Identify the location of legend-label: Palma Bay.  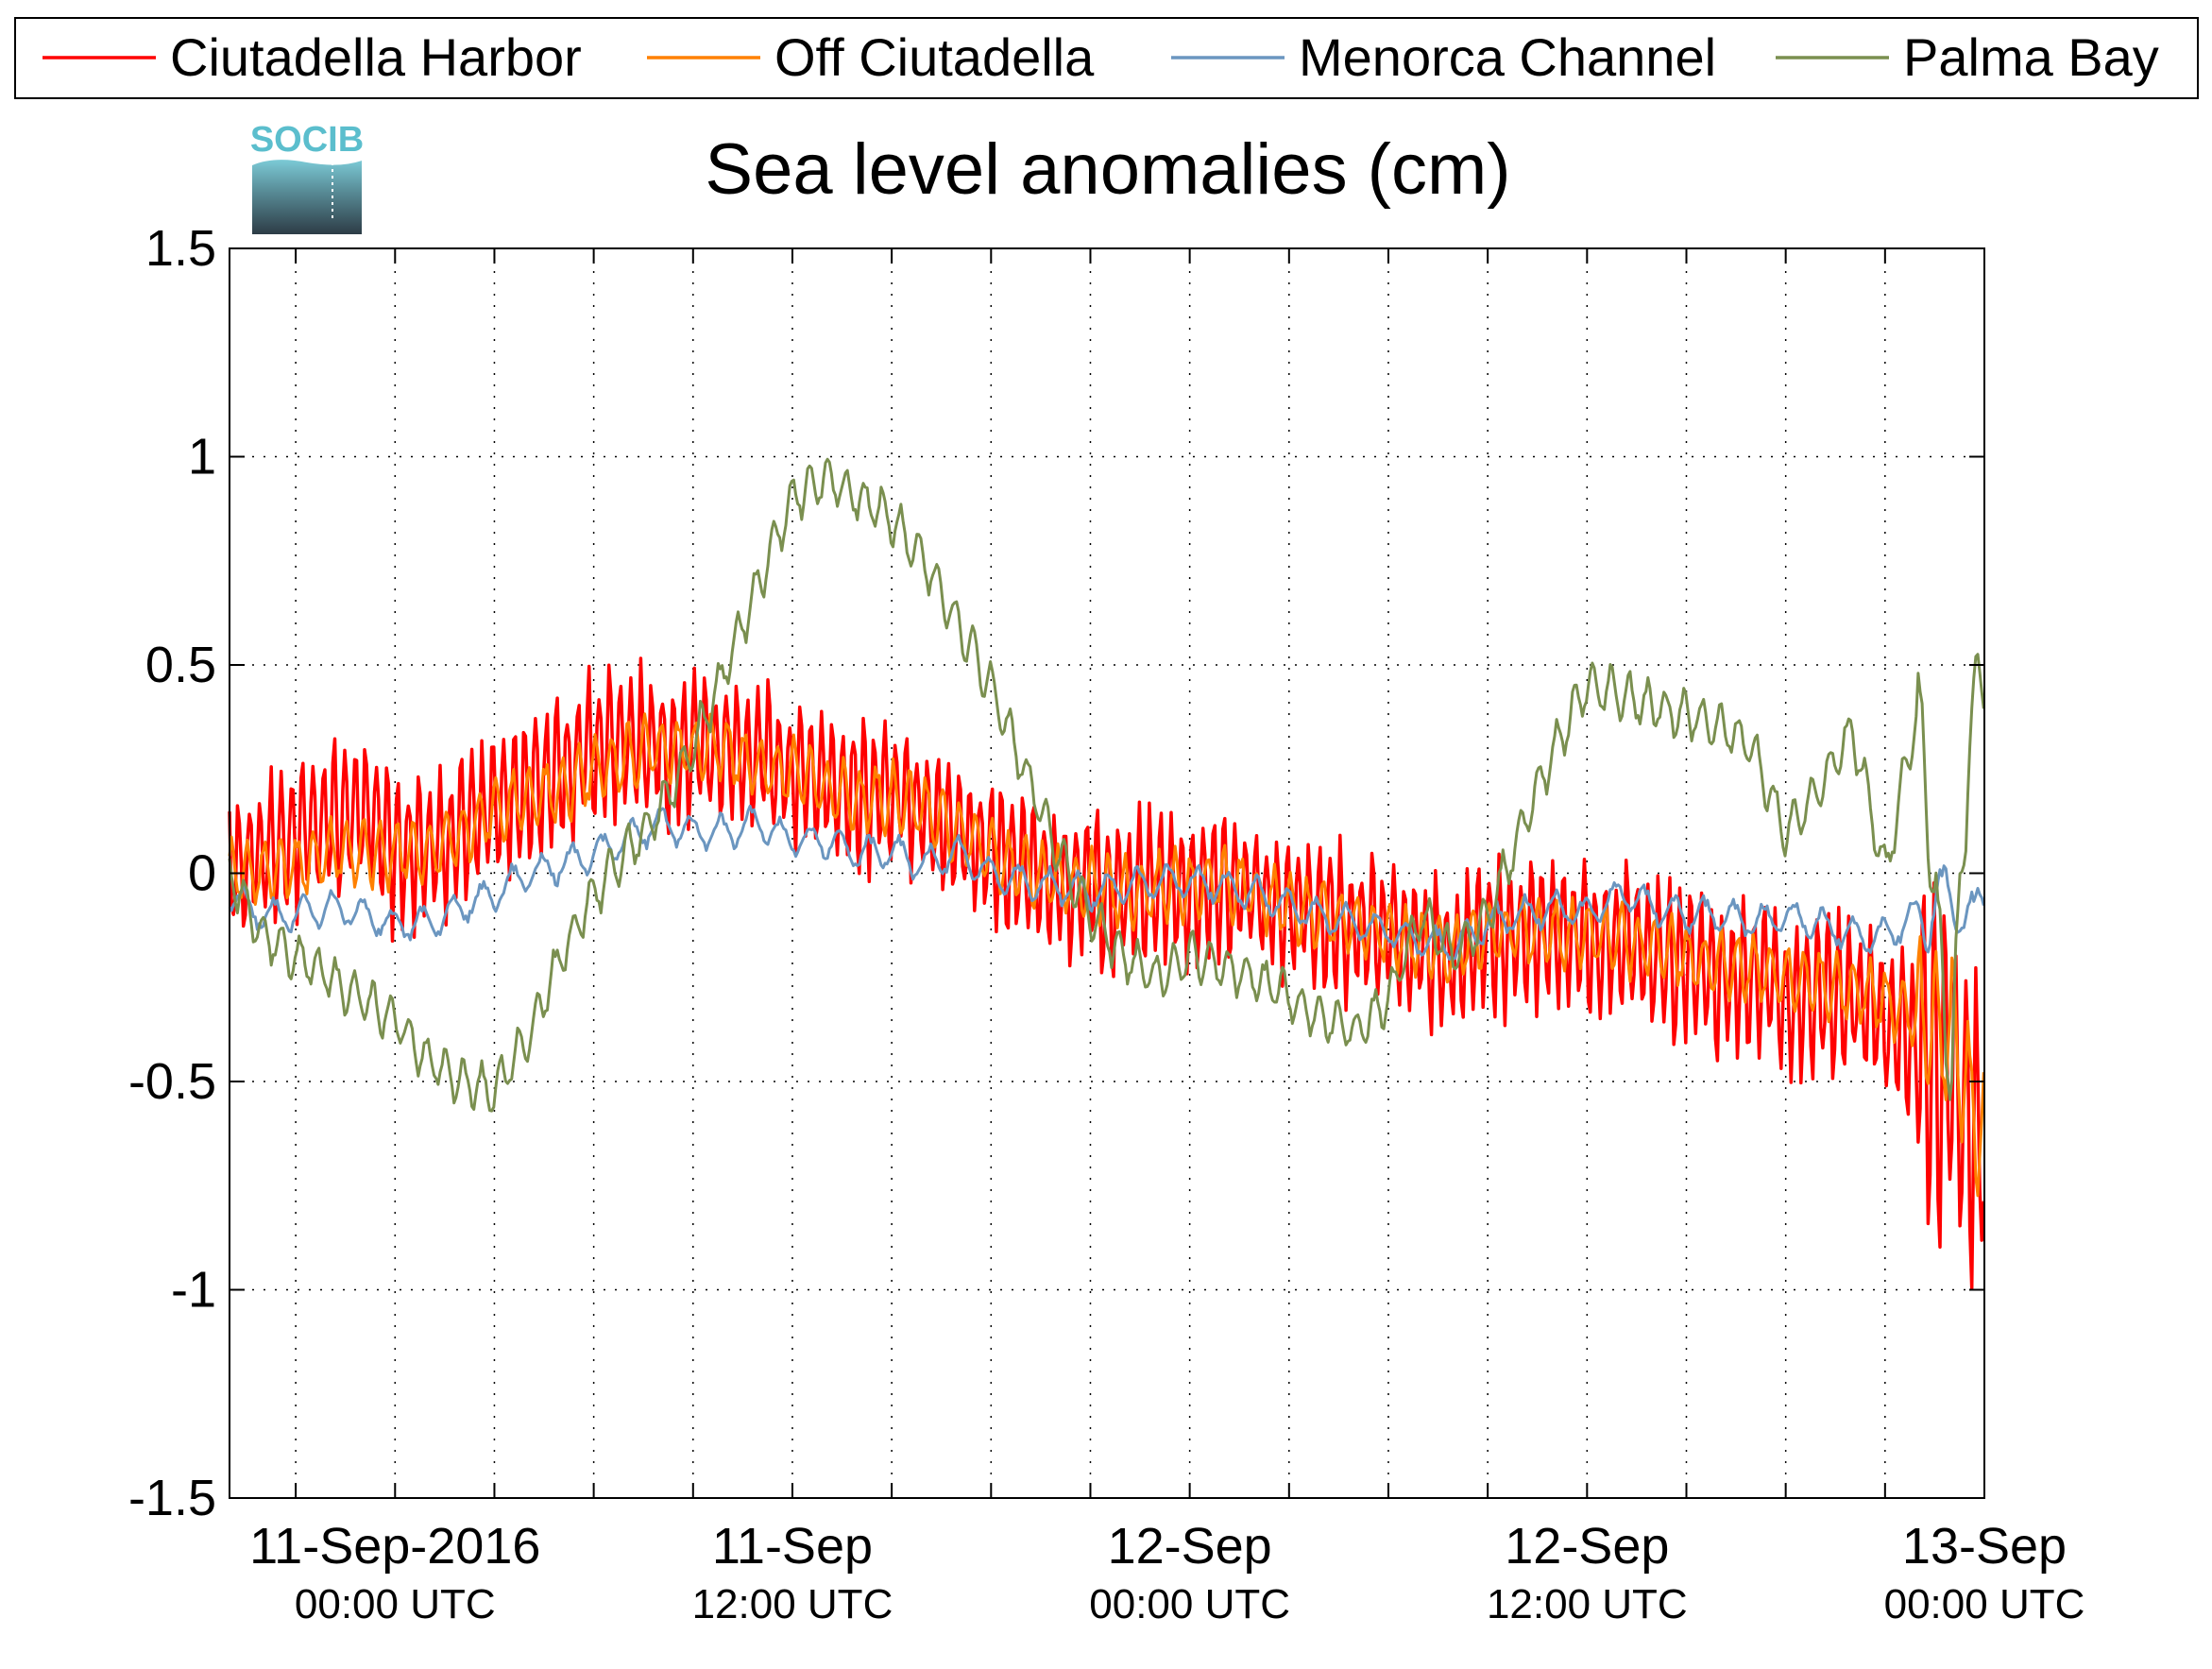
(2031, 57).